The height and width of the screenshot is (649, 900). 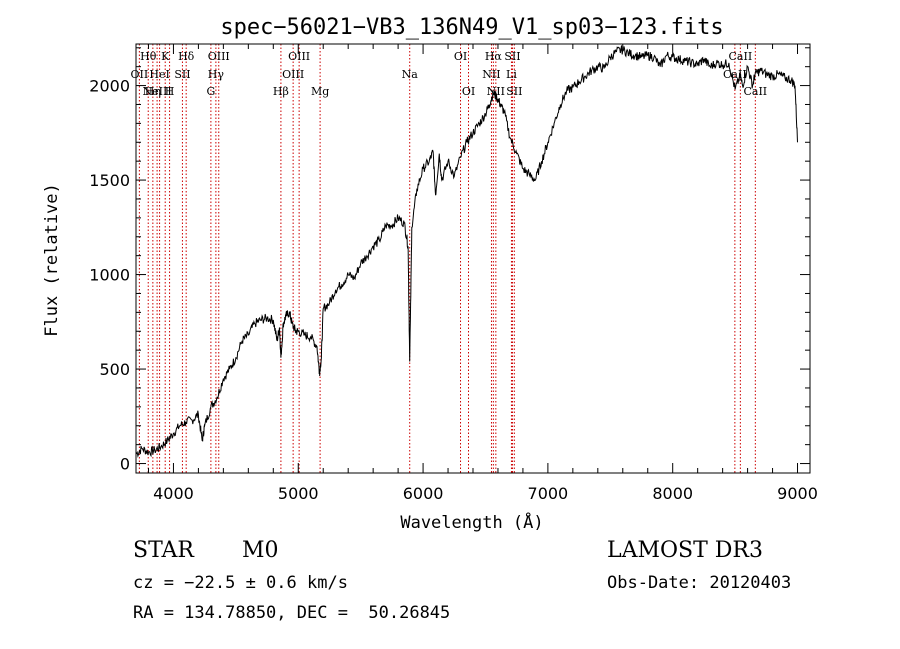 I want to click on x-axis-label: Wavelength (Å), so click(x=471, y=522).